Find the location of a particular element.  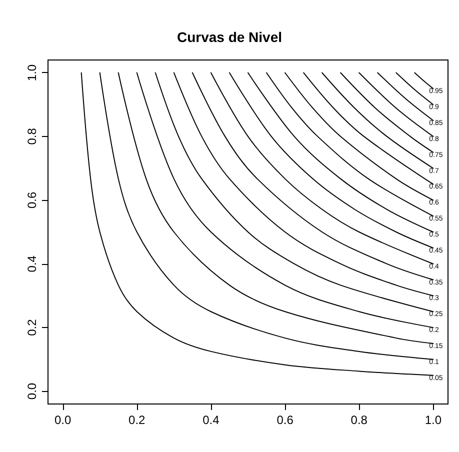

y-tick-label: 1.0 is located at coordinates (32, 73).